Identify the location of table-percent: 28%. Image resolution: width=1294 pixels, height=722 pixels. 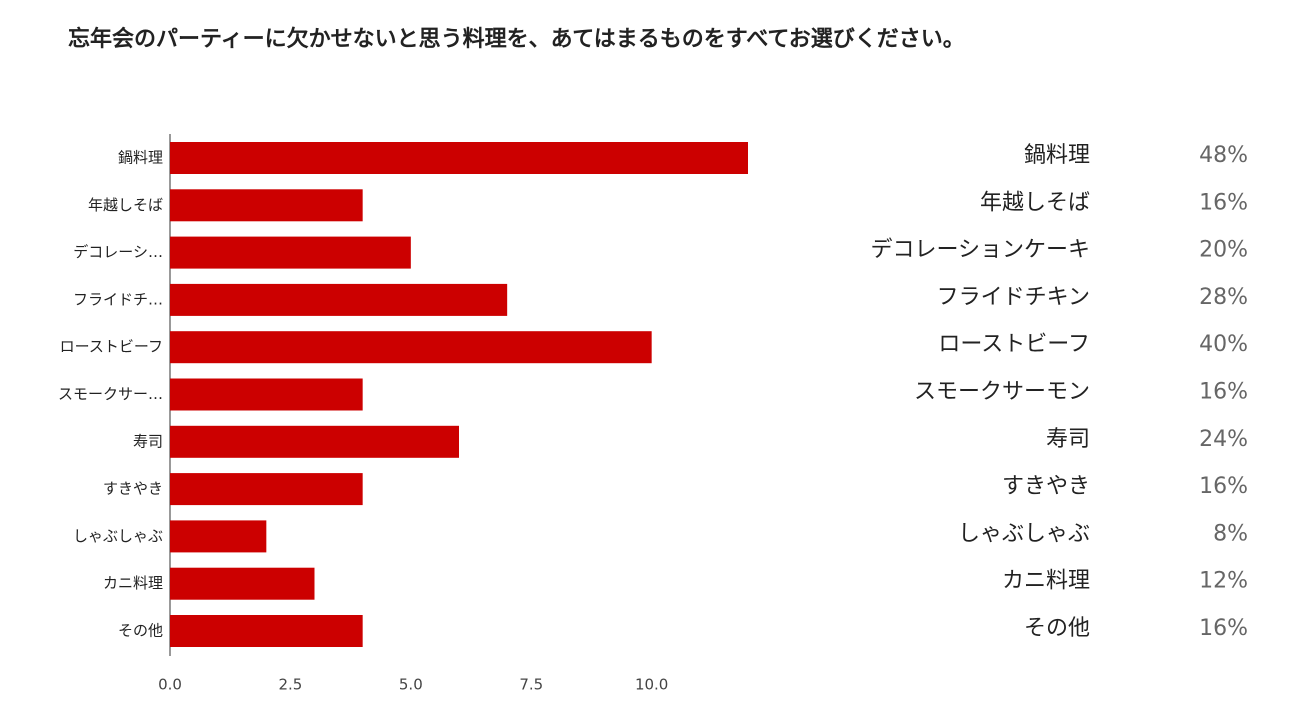
(1223, 297).